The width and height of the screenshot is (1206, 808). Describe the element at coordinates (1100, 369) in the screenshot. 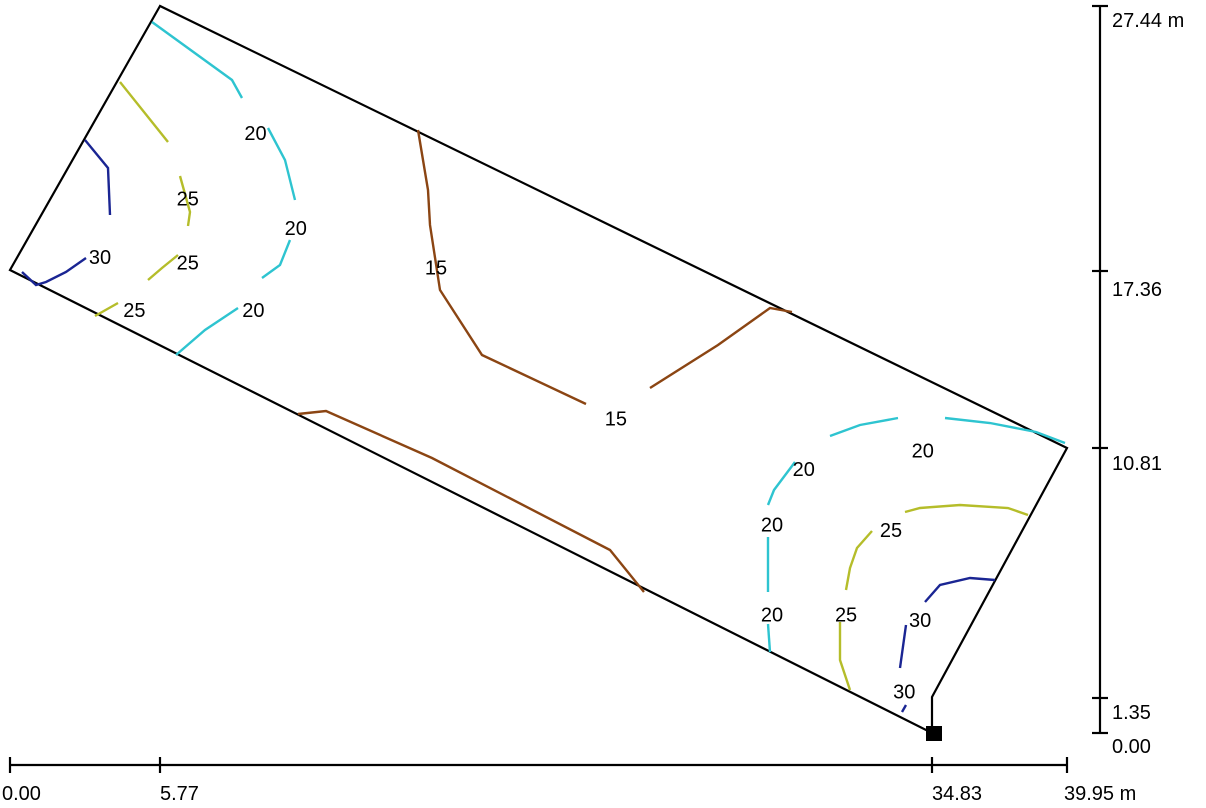

I see `y-scale` at that location.